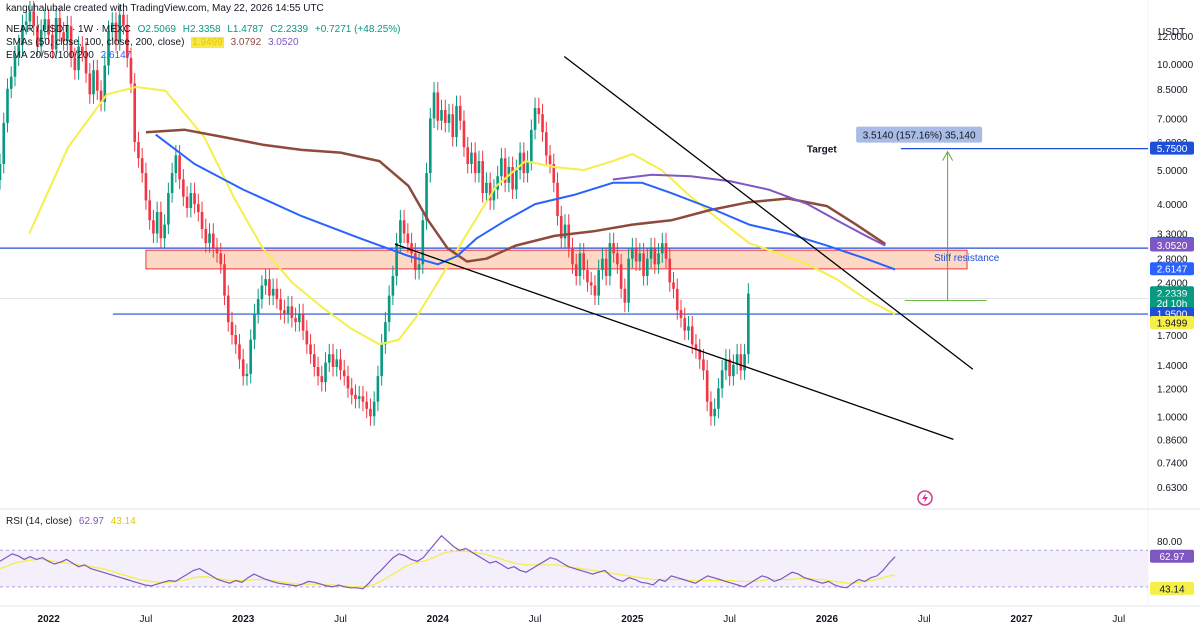  Describe the element at coordinates (243, 619) in the screenshot. I see `time-axis-label: 2023` at that location.